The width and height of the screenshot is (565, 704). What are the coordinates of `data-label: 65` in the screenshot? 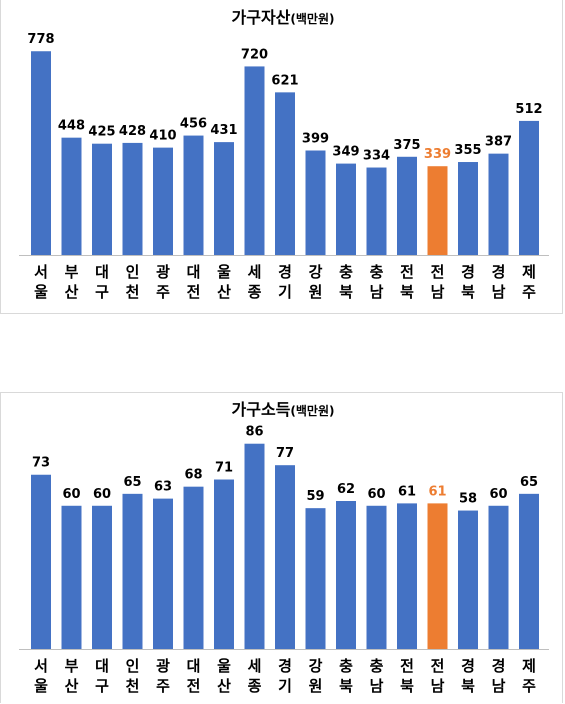 It's located at (132, 482).